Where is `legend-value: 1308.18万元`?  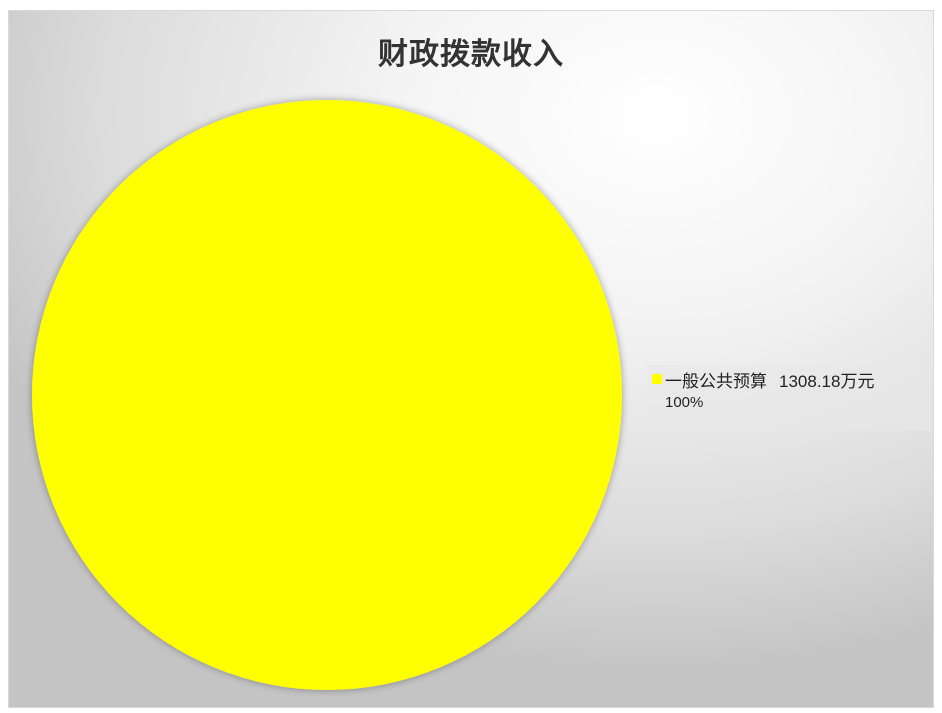
legend-value: 1308.18万元 is located at coordinates (826, 381).